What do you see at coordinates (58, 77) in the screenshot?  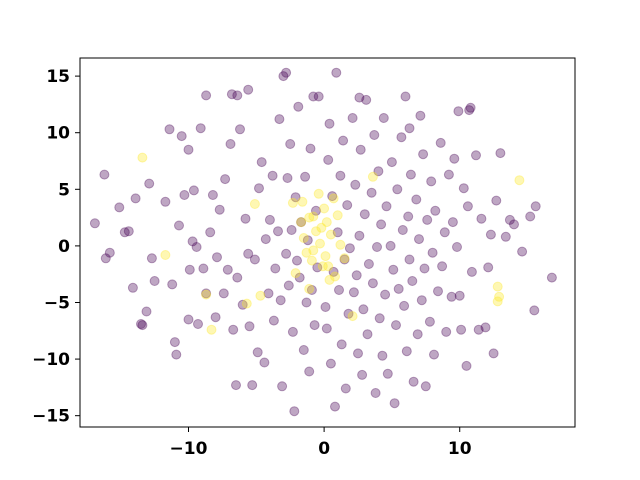 I see `y-tick-label: 15` at bounding box center [58, 77].